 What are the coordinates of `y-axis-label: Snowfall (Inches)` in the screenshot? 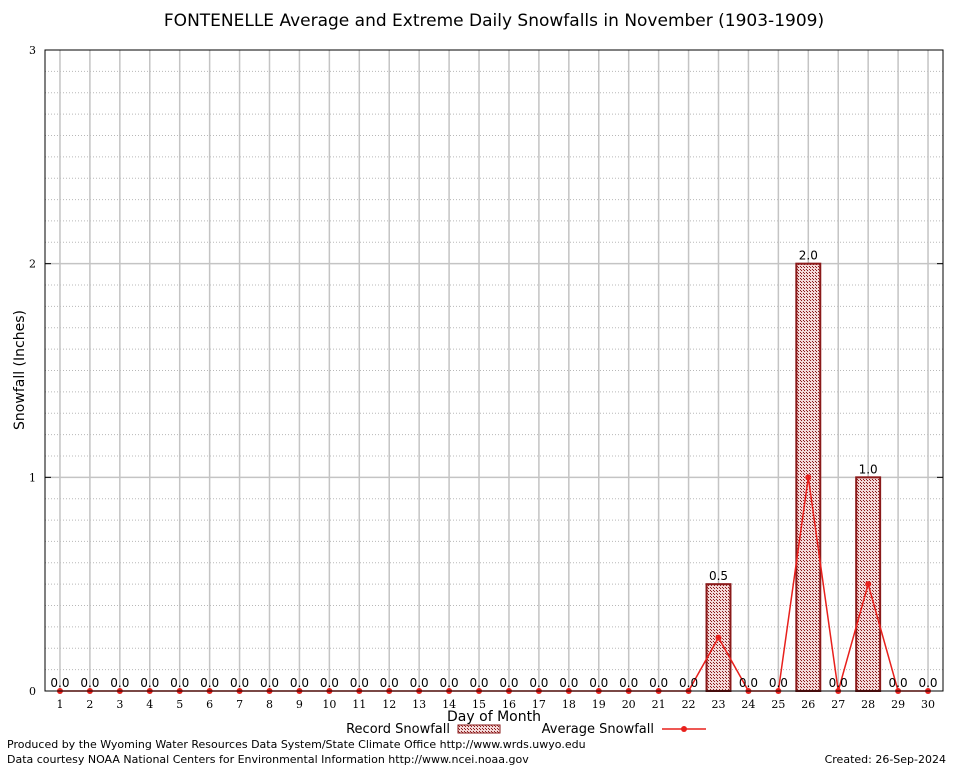 It's located at (20, 370).